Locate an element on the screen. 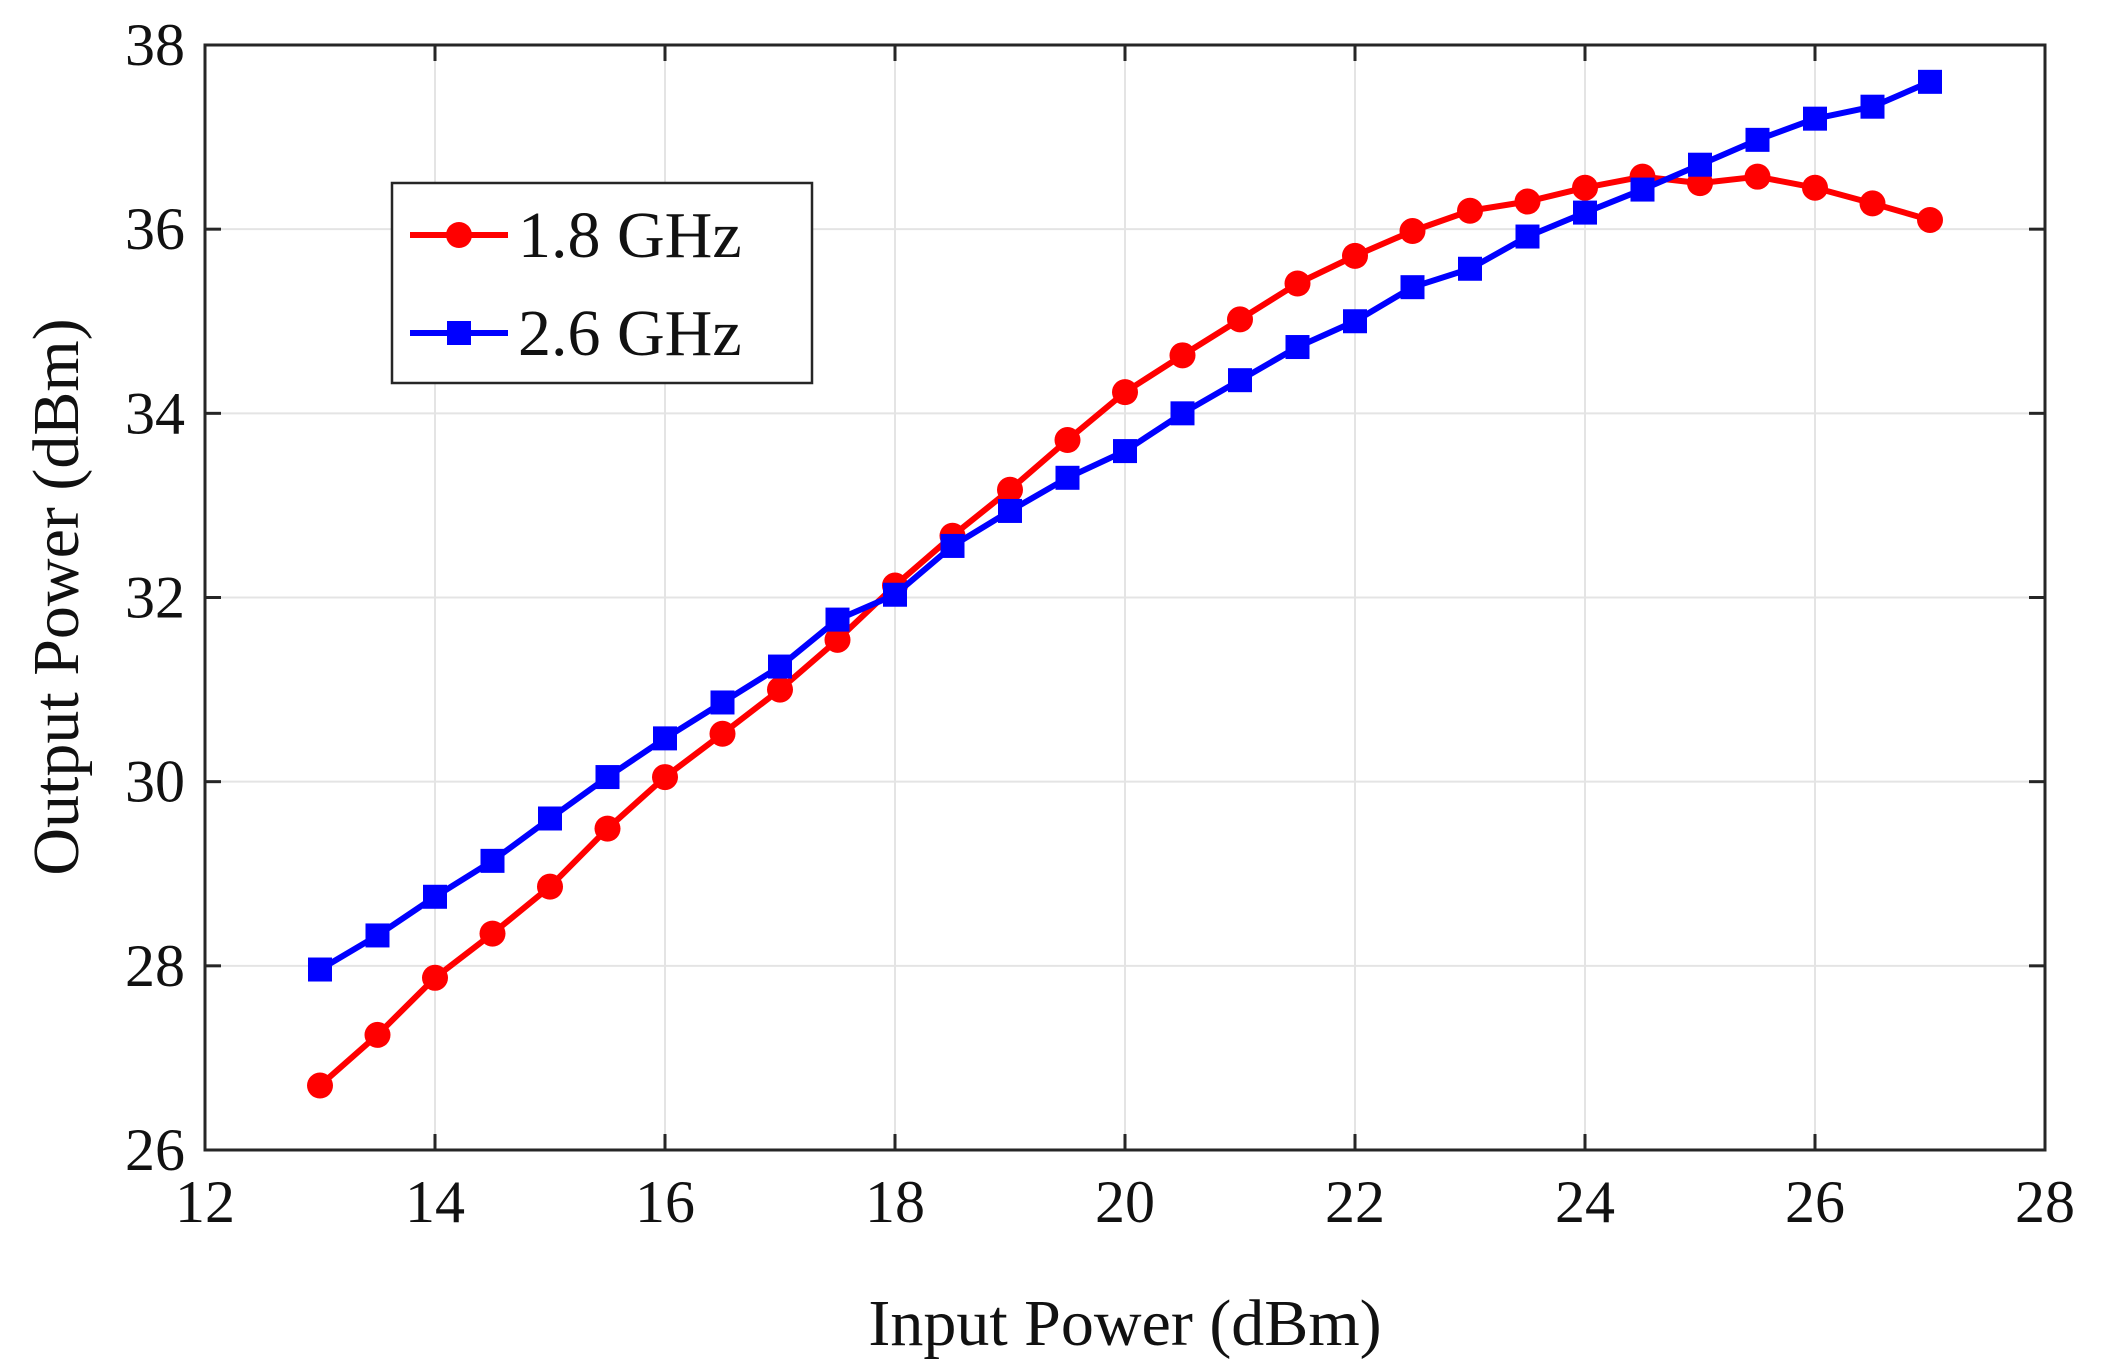 The height and width of the screenshot is (1371, 2103). x-tick-label-28: 28 is located at coordinates (2045, 1202).